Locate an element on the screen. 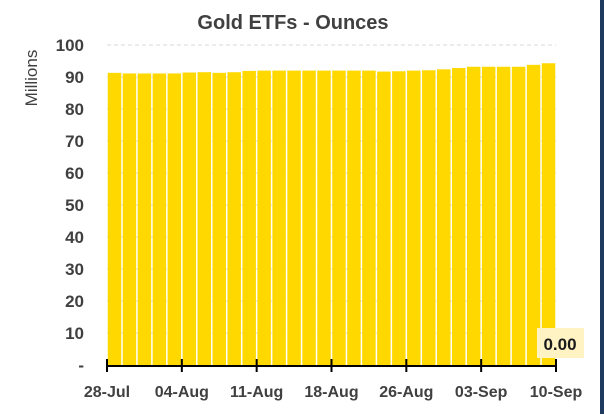 The height and width of the screenshot is (419, 604). y-tick-label: 70 is located at coordinates (74, 141).